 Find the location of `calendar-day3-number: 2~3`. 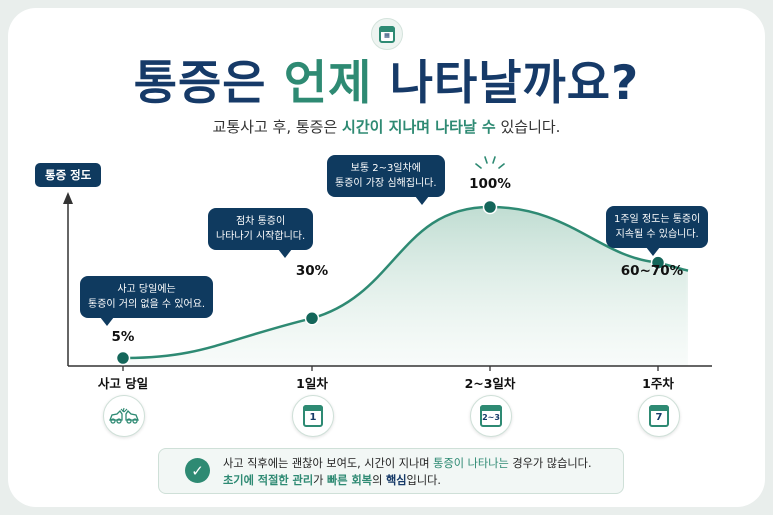

calendar-day3-number: 2~3 is located at coordinates (491, 417).